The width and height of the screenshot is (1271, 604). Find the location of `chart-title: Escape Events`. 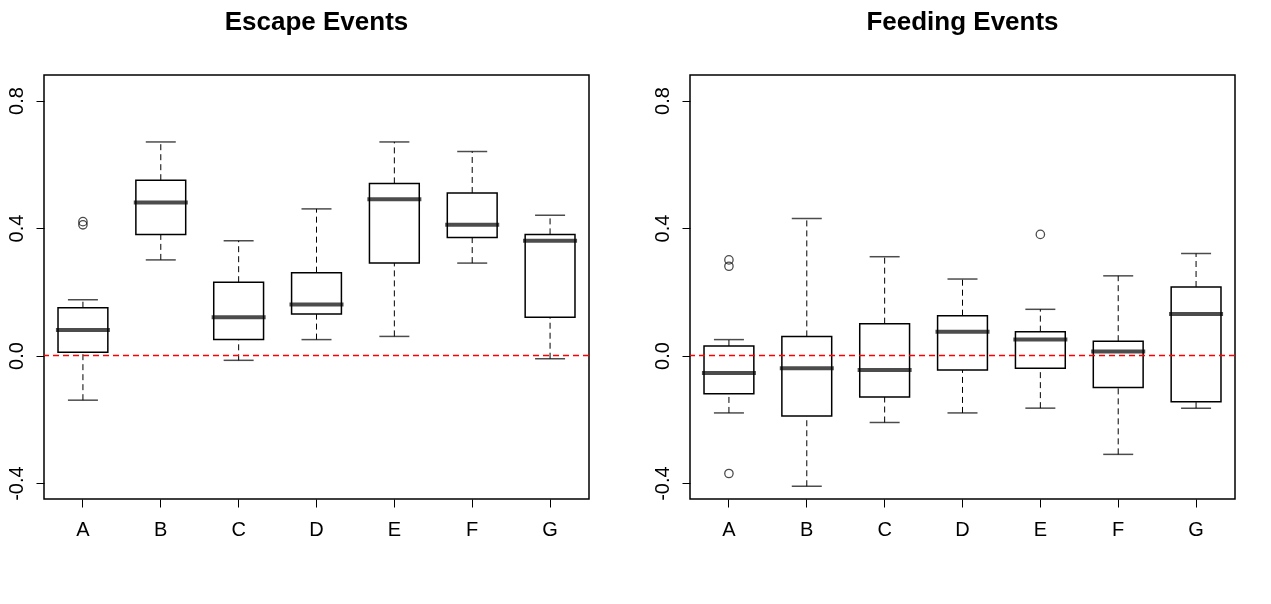

chart-title: Escape Events is located at coordinates (316, 21).